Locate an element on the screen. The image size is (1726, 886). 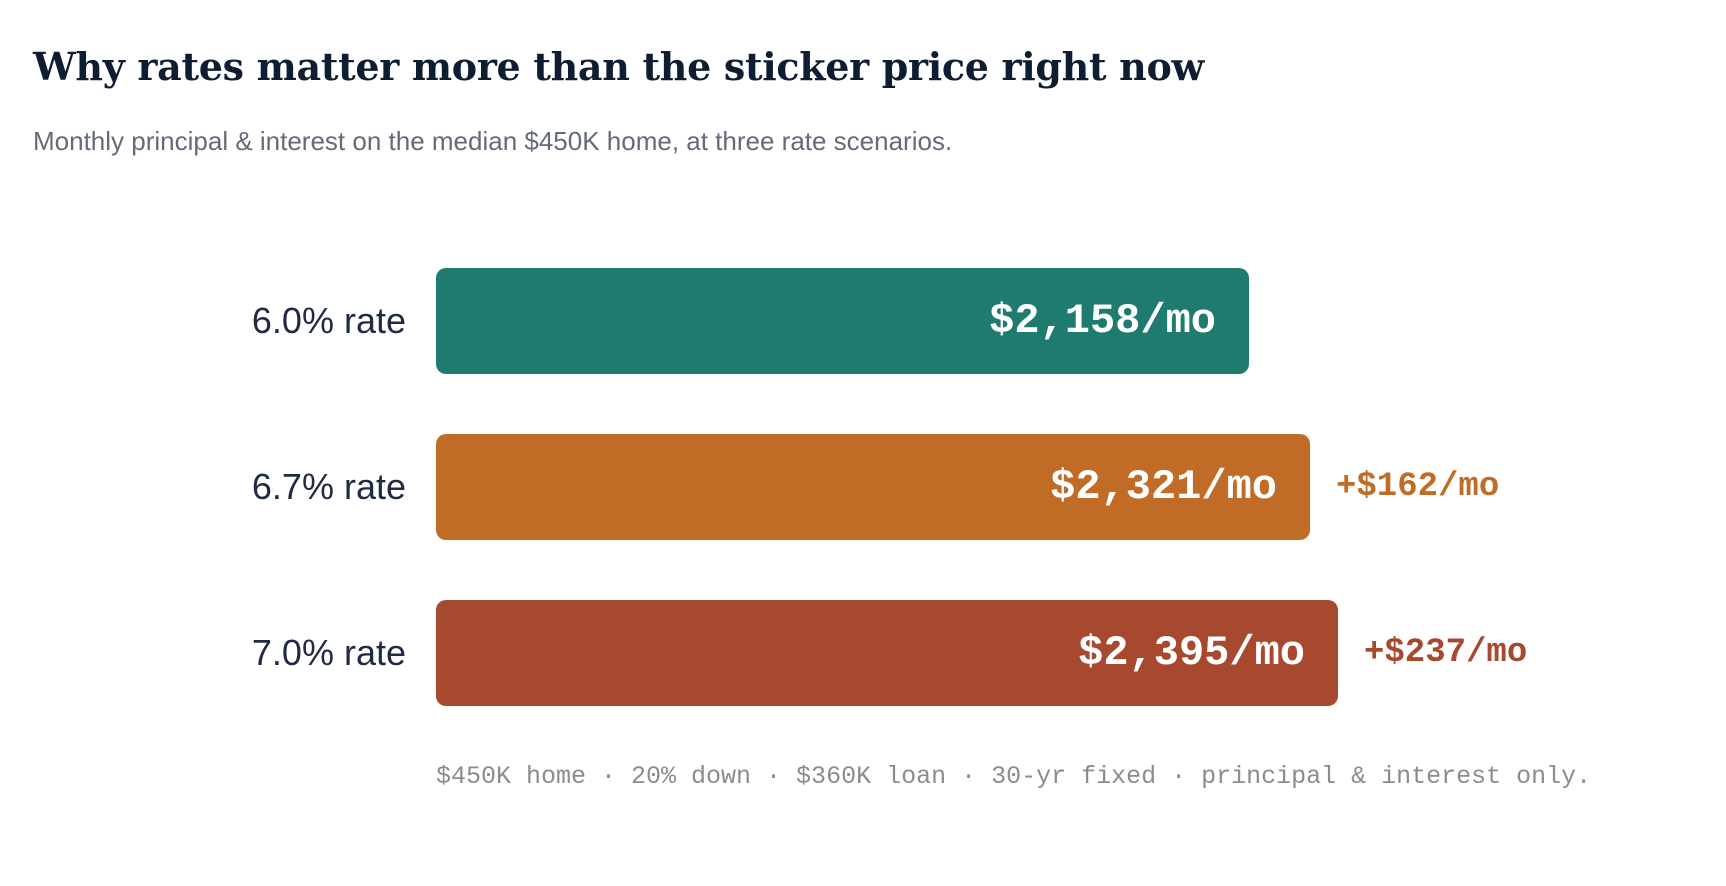
bar: $2,158/mo is located at coordinates (842, 321).